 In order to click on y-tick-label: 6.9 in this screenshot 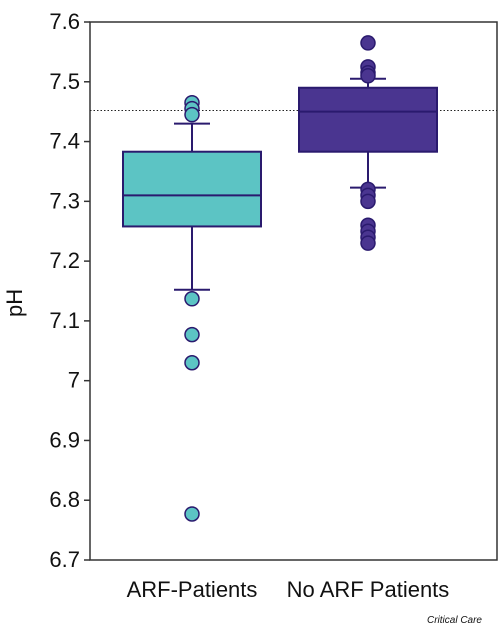, I will do `click(64, 439)`.